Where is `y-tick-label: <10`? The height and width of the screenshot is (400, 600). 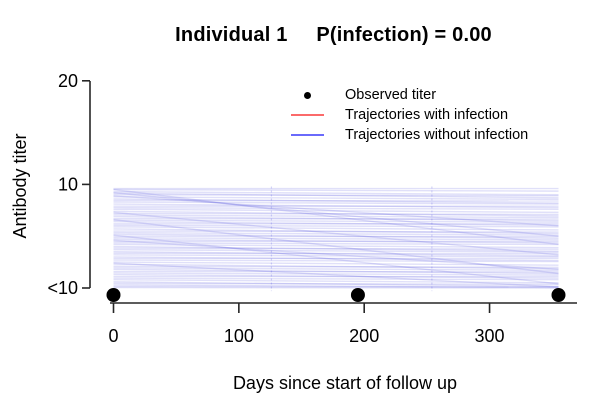
y-tick-label: <10 is located at coordinates (62, 288).